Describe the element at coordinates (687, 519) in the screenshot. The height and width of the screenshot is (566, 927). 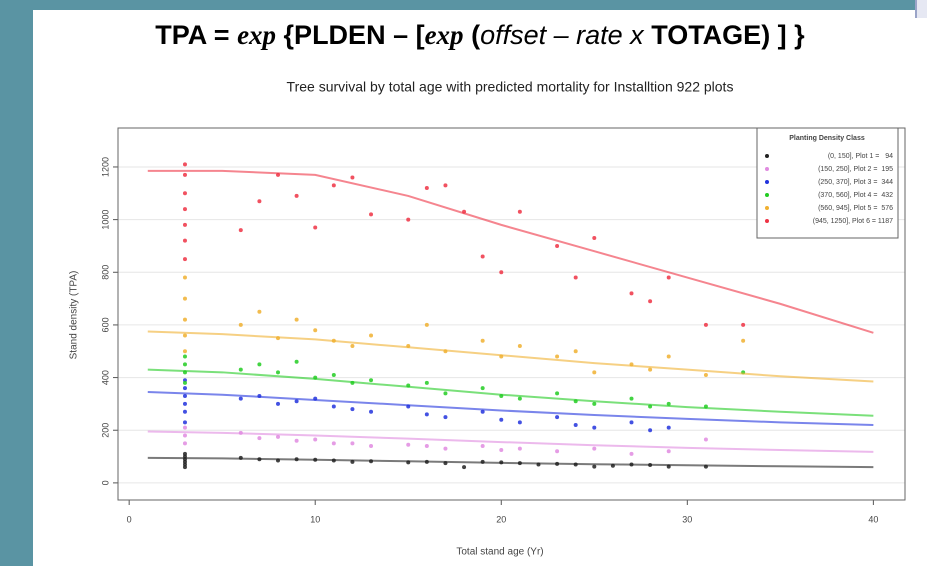
I see `x-tick-label: 30` at that location.